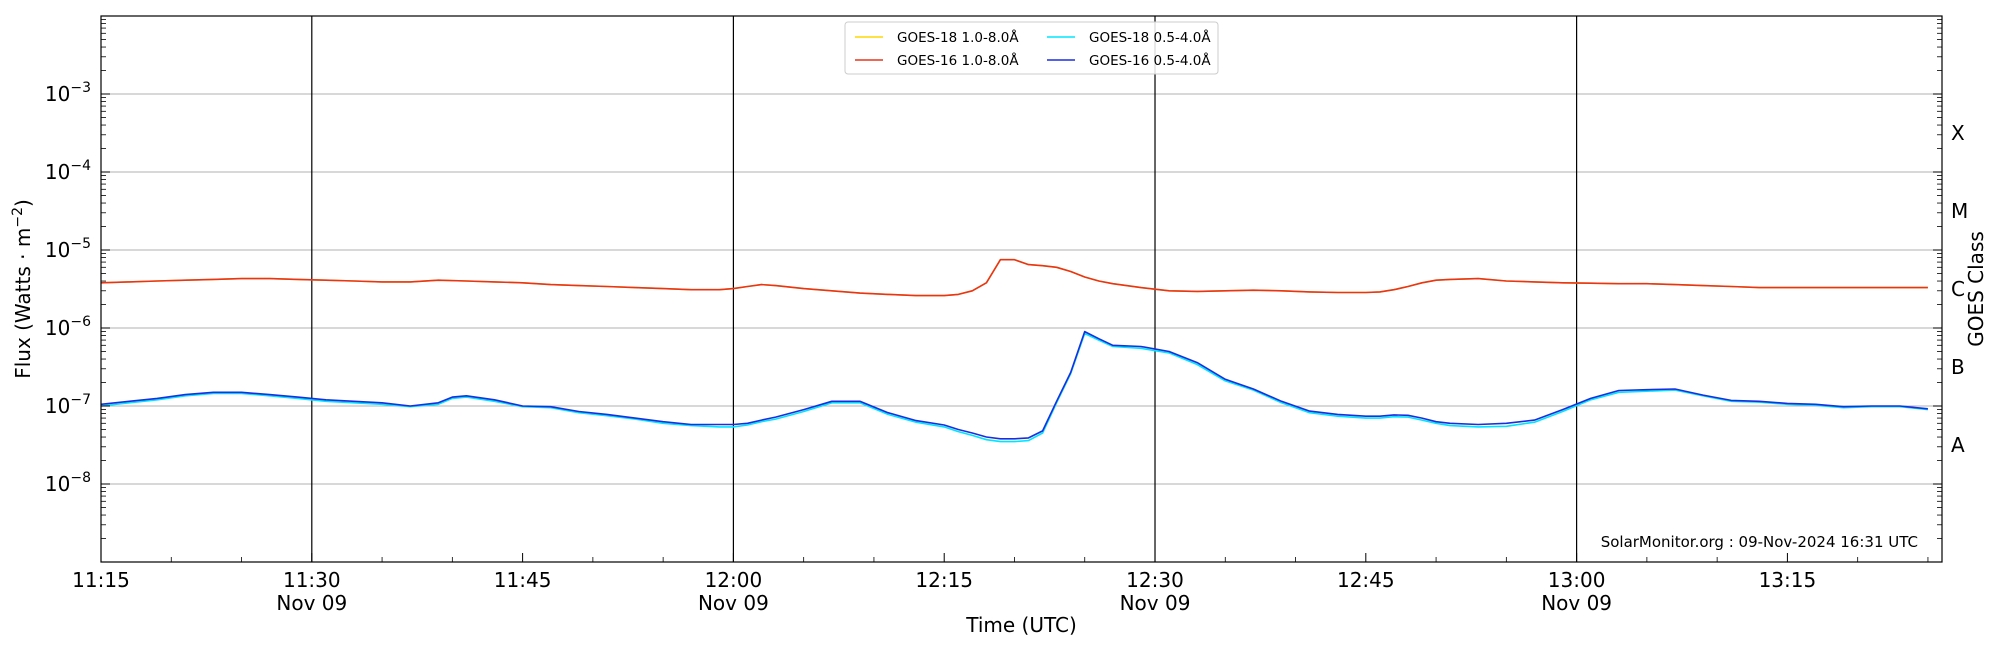 This screenshot has height=650, width=2000. I want to click on legend-box, so click(1031, 48).